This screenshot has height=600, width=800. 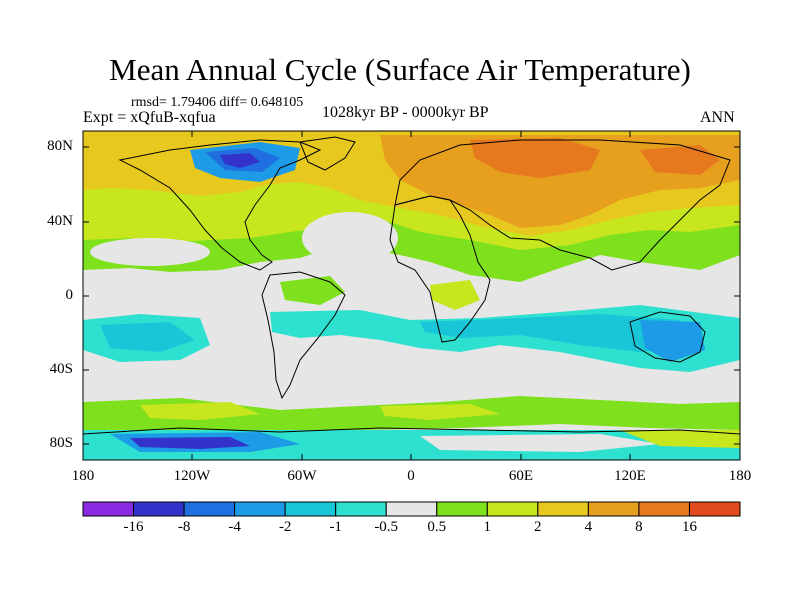 I want to click on colorbar, so click(x=411, y=509).